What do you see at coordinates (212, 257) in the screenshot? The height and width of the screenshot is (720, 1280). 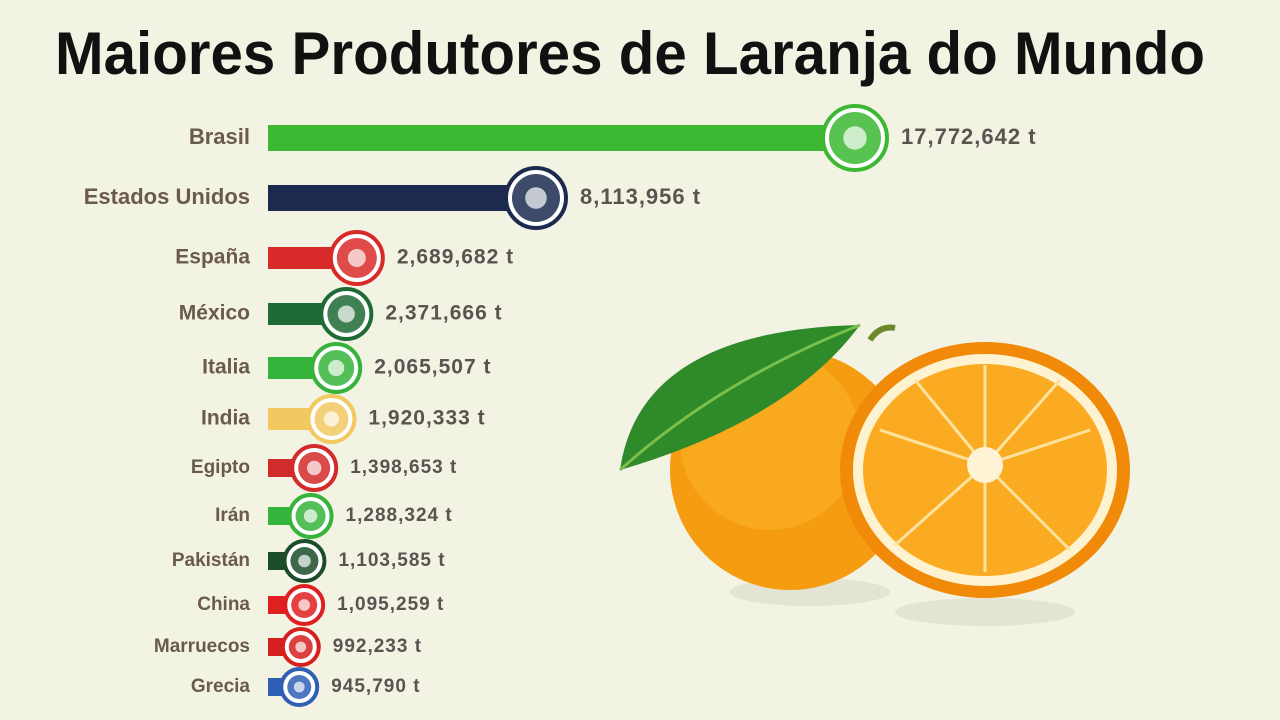 I see `category-label: España` at bounding box center [212, 257].